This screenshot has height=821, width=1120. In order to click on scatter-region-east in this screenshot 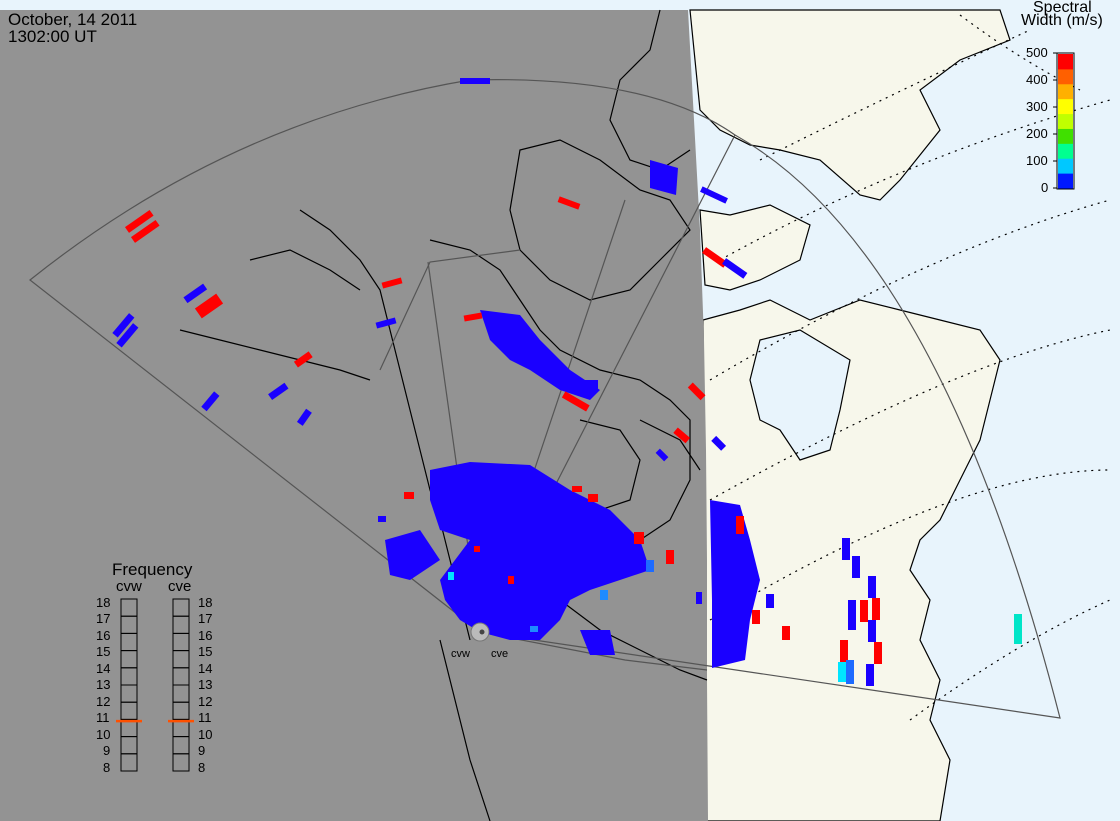, I will do `click(735, 584)`.